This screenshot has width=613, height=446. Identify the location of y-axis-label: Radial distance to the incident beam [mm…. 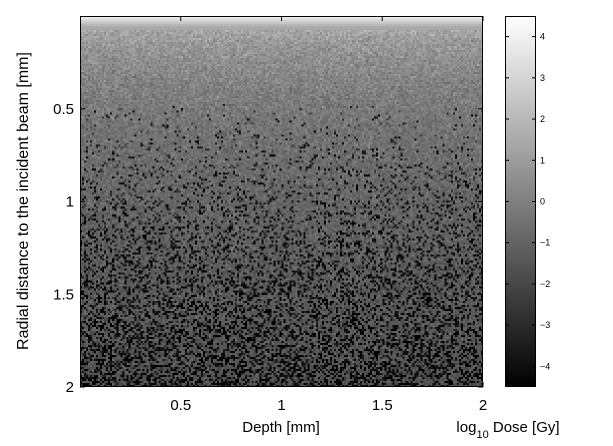
(23, 201).